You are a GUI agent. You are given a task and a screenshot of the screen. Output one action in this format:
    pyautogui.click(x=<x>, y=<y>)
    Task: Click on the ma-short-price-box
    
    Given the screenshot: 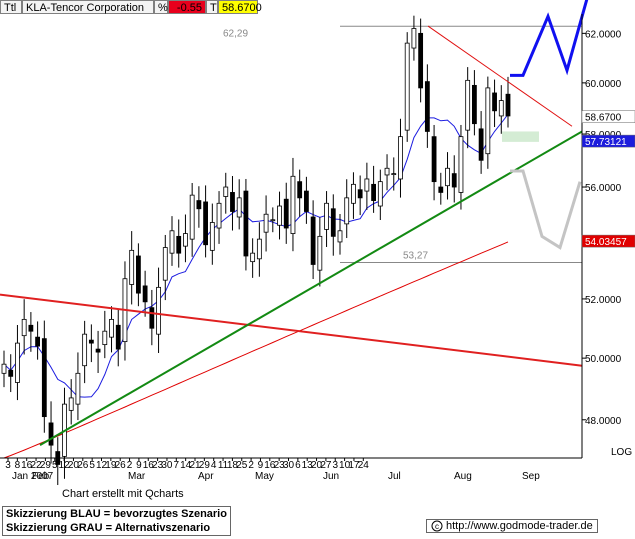 What is the action you would take?
    pyautogui.click(x=608, y=141)
    